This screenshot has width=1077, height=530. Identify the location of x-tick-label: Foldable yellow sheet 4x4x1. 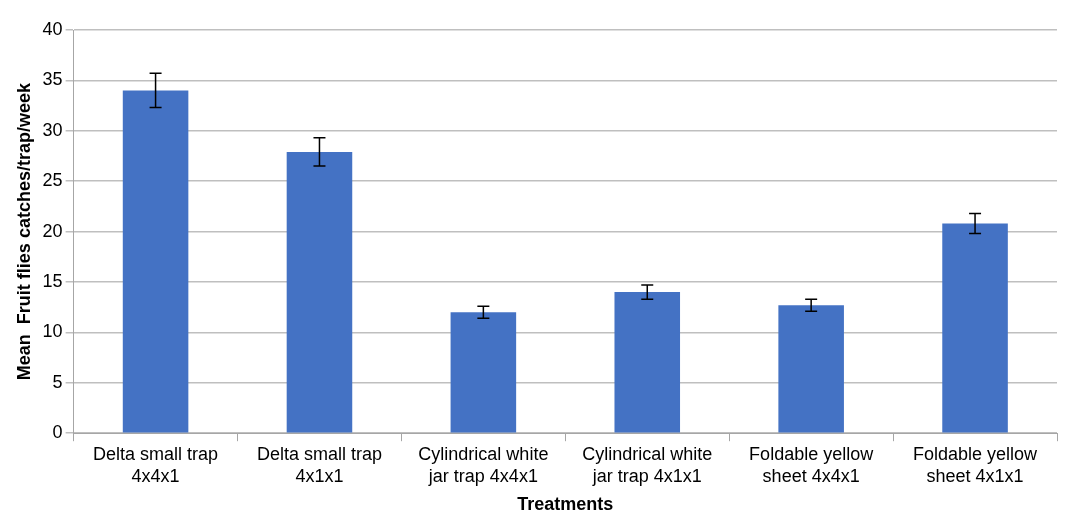
(812, 464).